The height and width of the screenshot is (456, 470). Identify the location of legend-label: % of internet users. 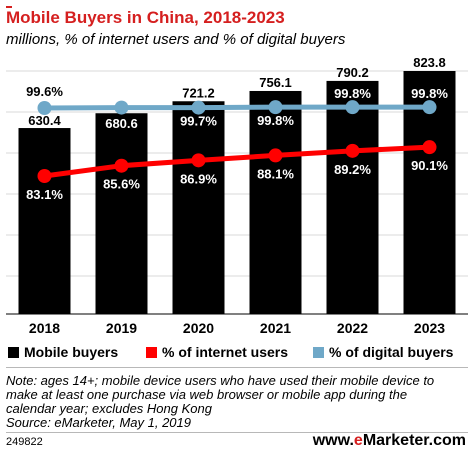
(225, 352).